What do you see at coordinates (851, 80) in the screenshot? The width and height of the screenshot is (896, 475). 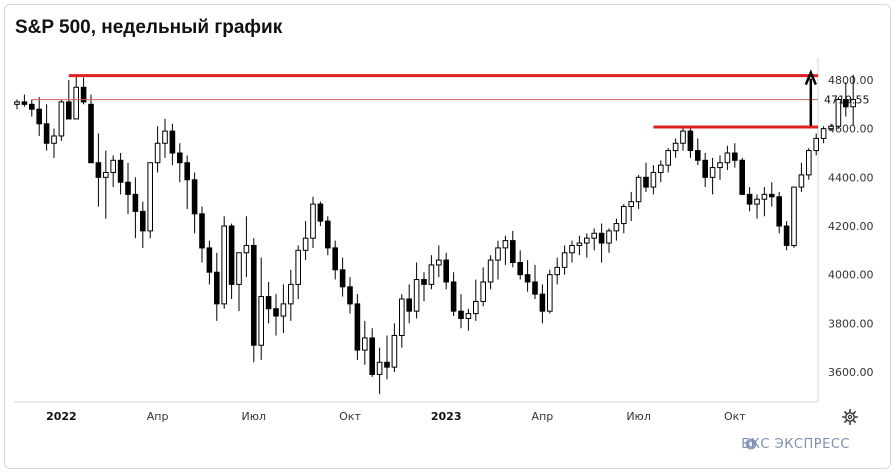 I see `y-tick-label: 4800.00` at bounding box center [851, 80].